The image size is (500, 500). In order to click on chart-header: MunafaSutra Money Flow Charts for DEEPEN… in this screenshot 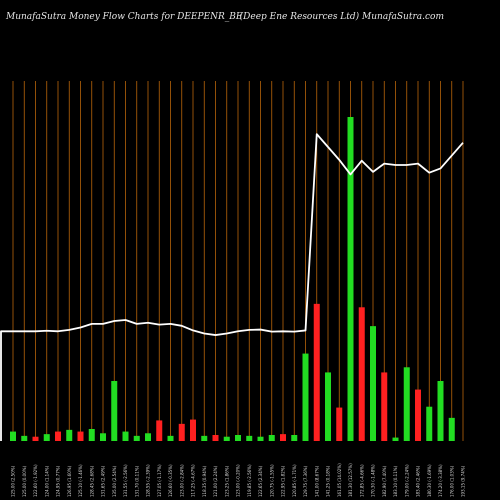, I will do `click(250, 20)`.